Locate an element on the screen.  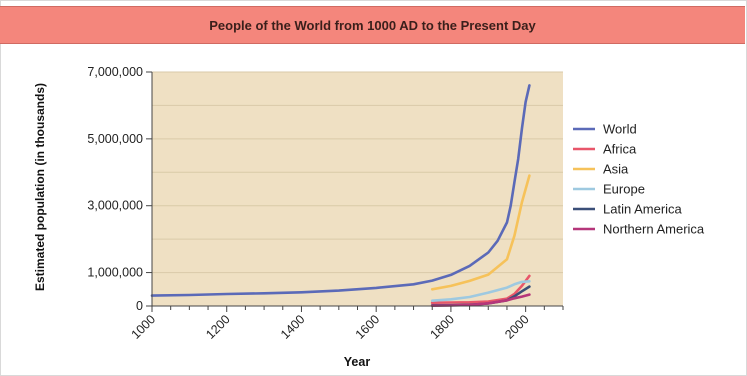
legend-label: Latin America is located at coordinates (643, 209).